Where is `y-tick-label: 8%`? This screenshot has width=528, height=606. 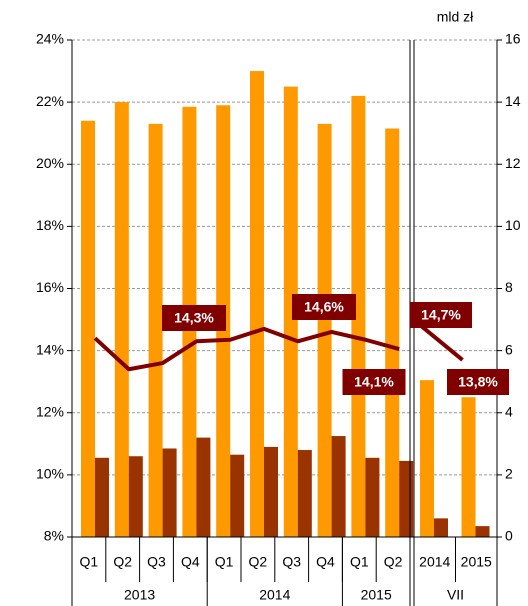 y-tick-label: 8% is located at coordinates (54, 536).